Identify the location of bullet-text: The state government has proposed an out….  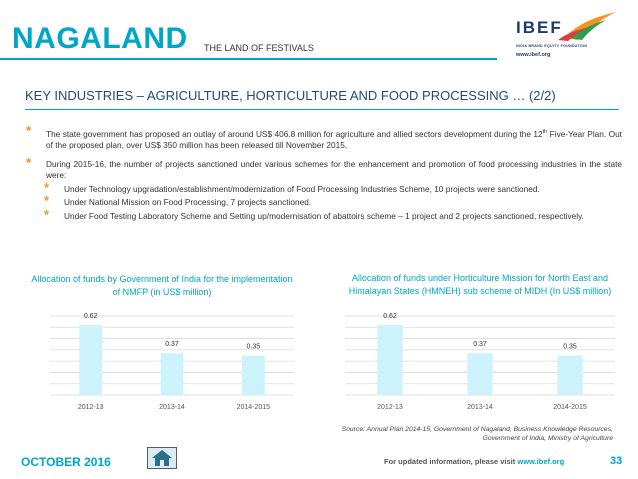
(294, 133).